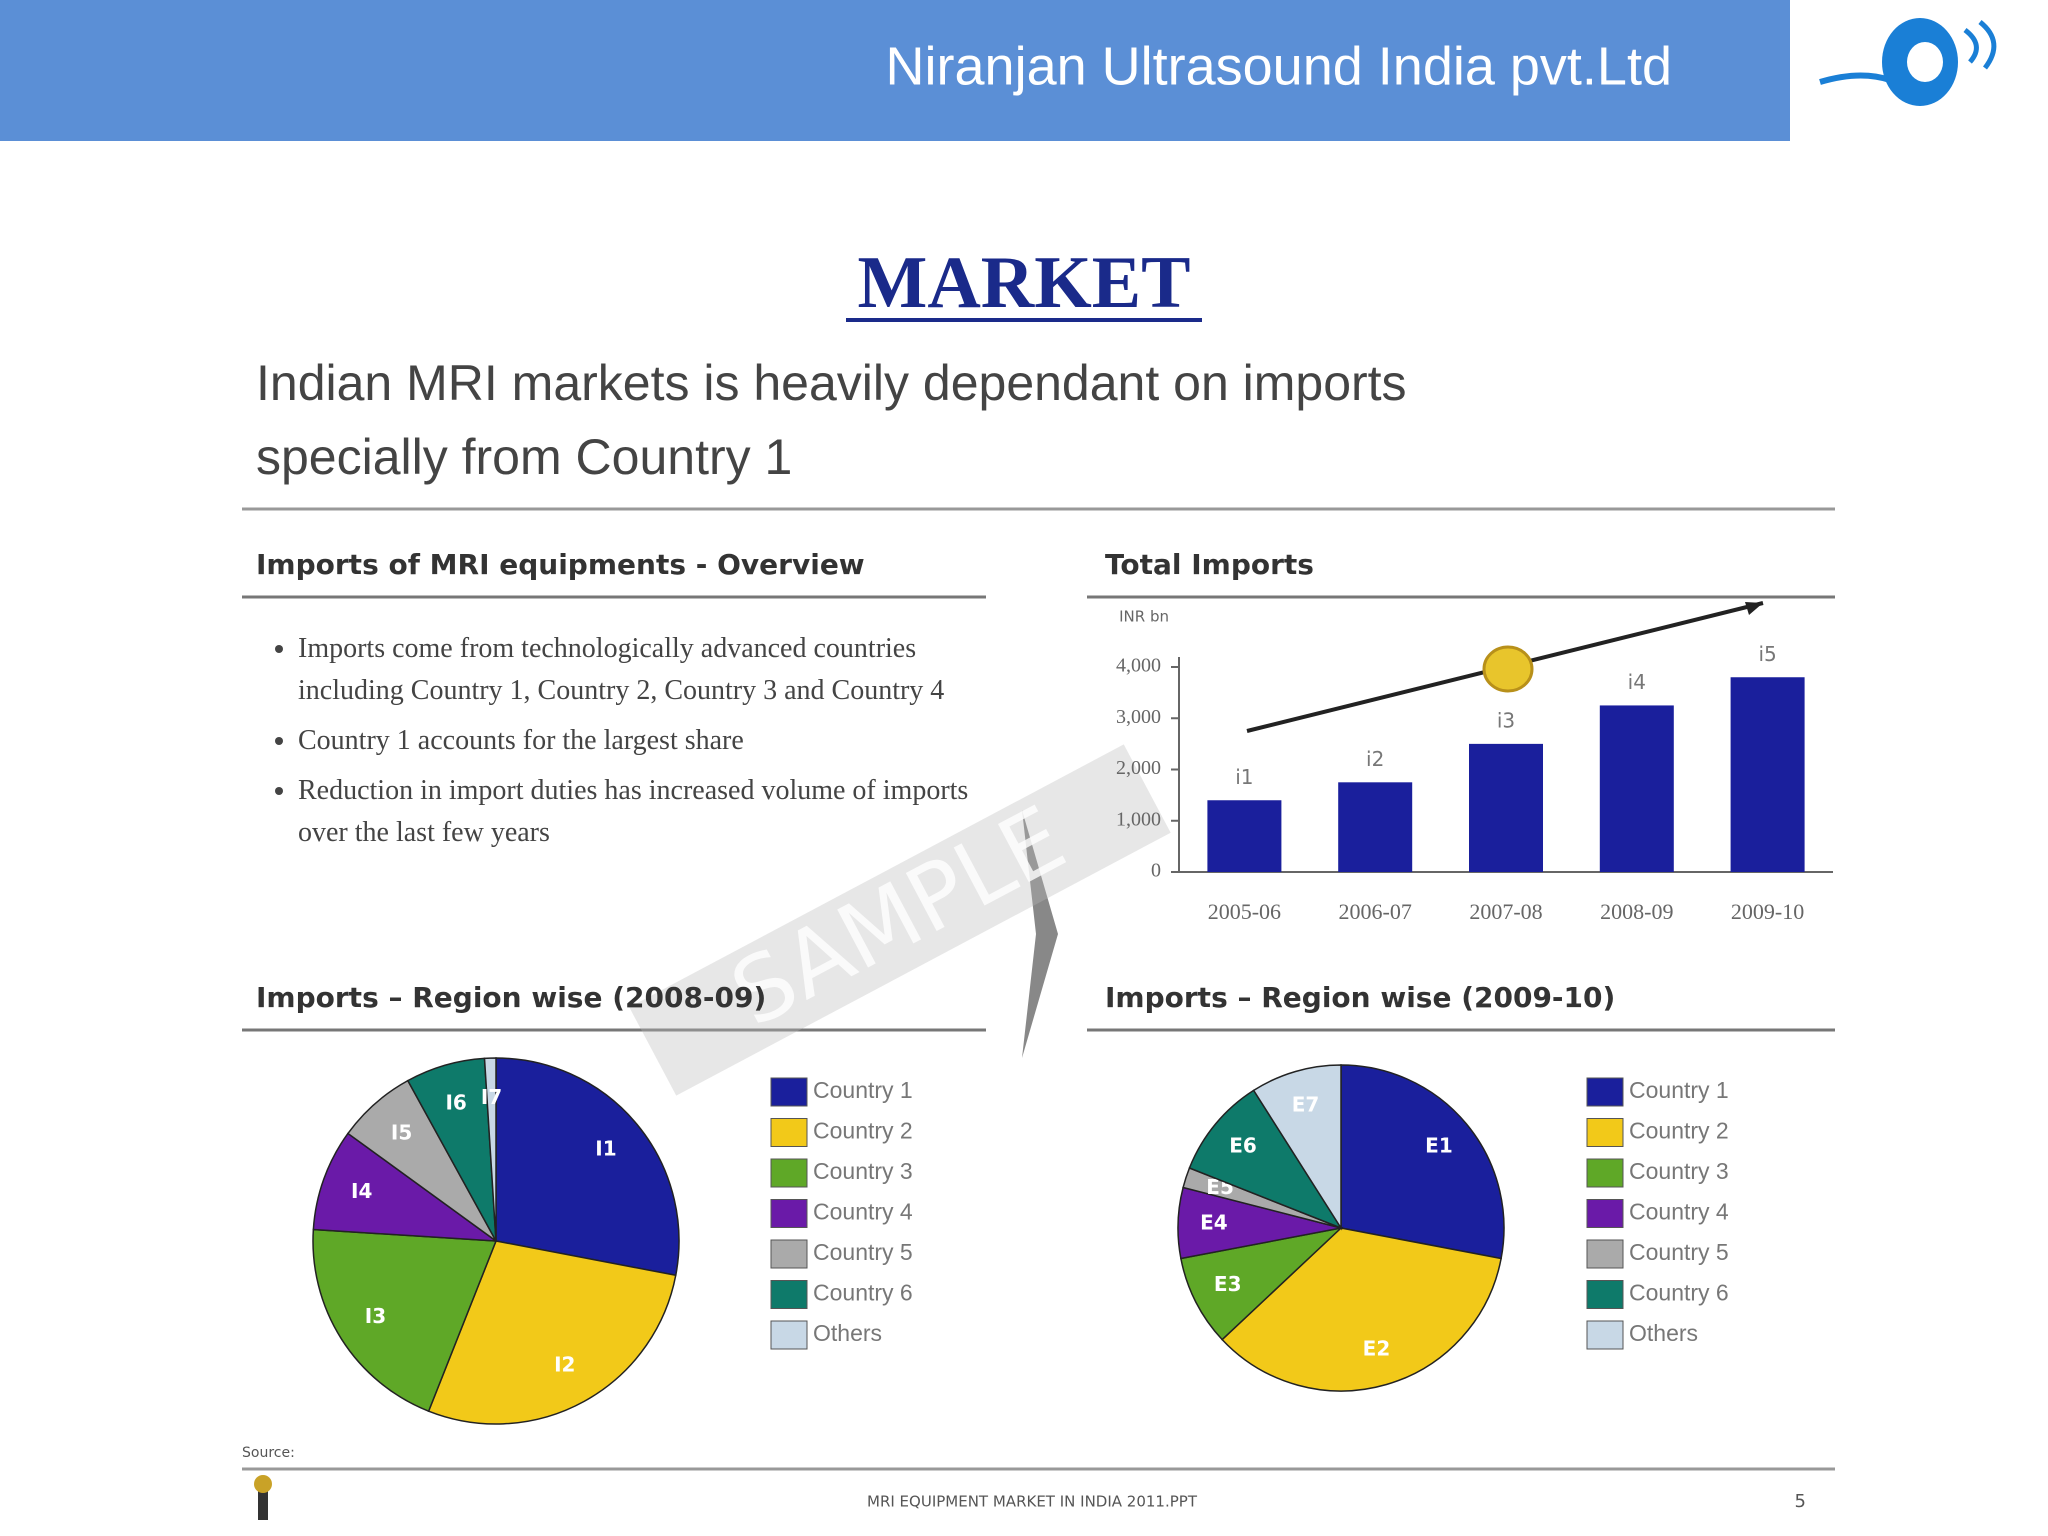 This screenshot has width=2048, height=1536. What do you see at coordinates (1024, 283) in the screenshot?
I see `slide-title: MARKET` at bounding box center [1024, 283].